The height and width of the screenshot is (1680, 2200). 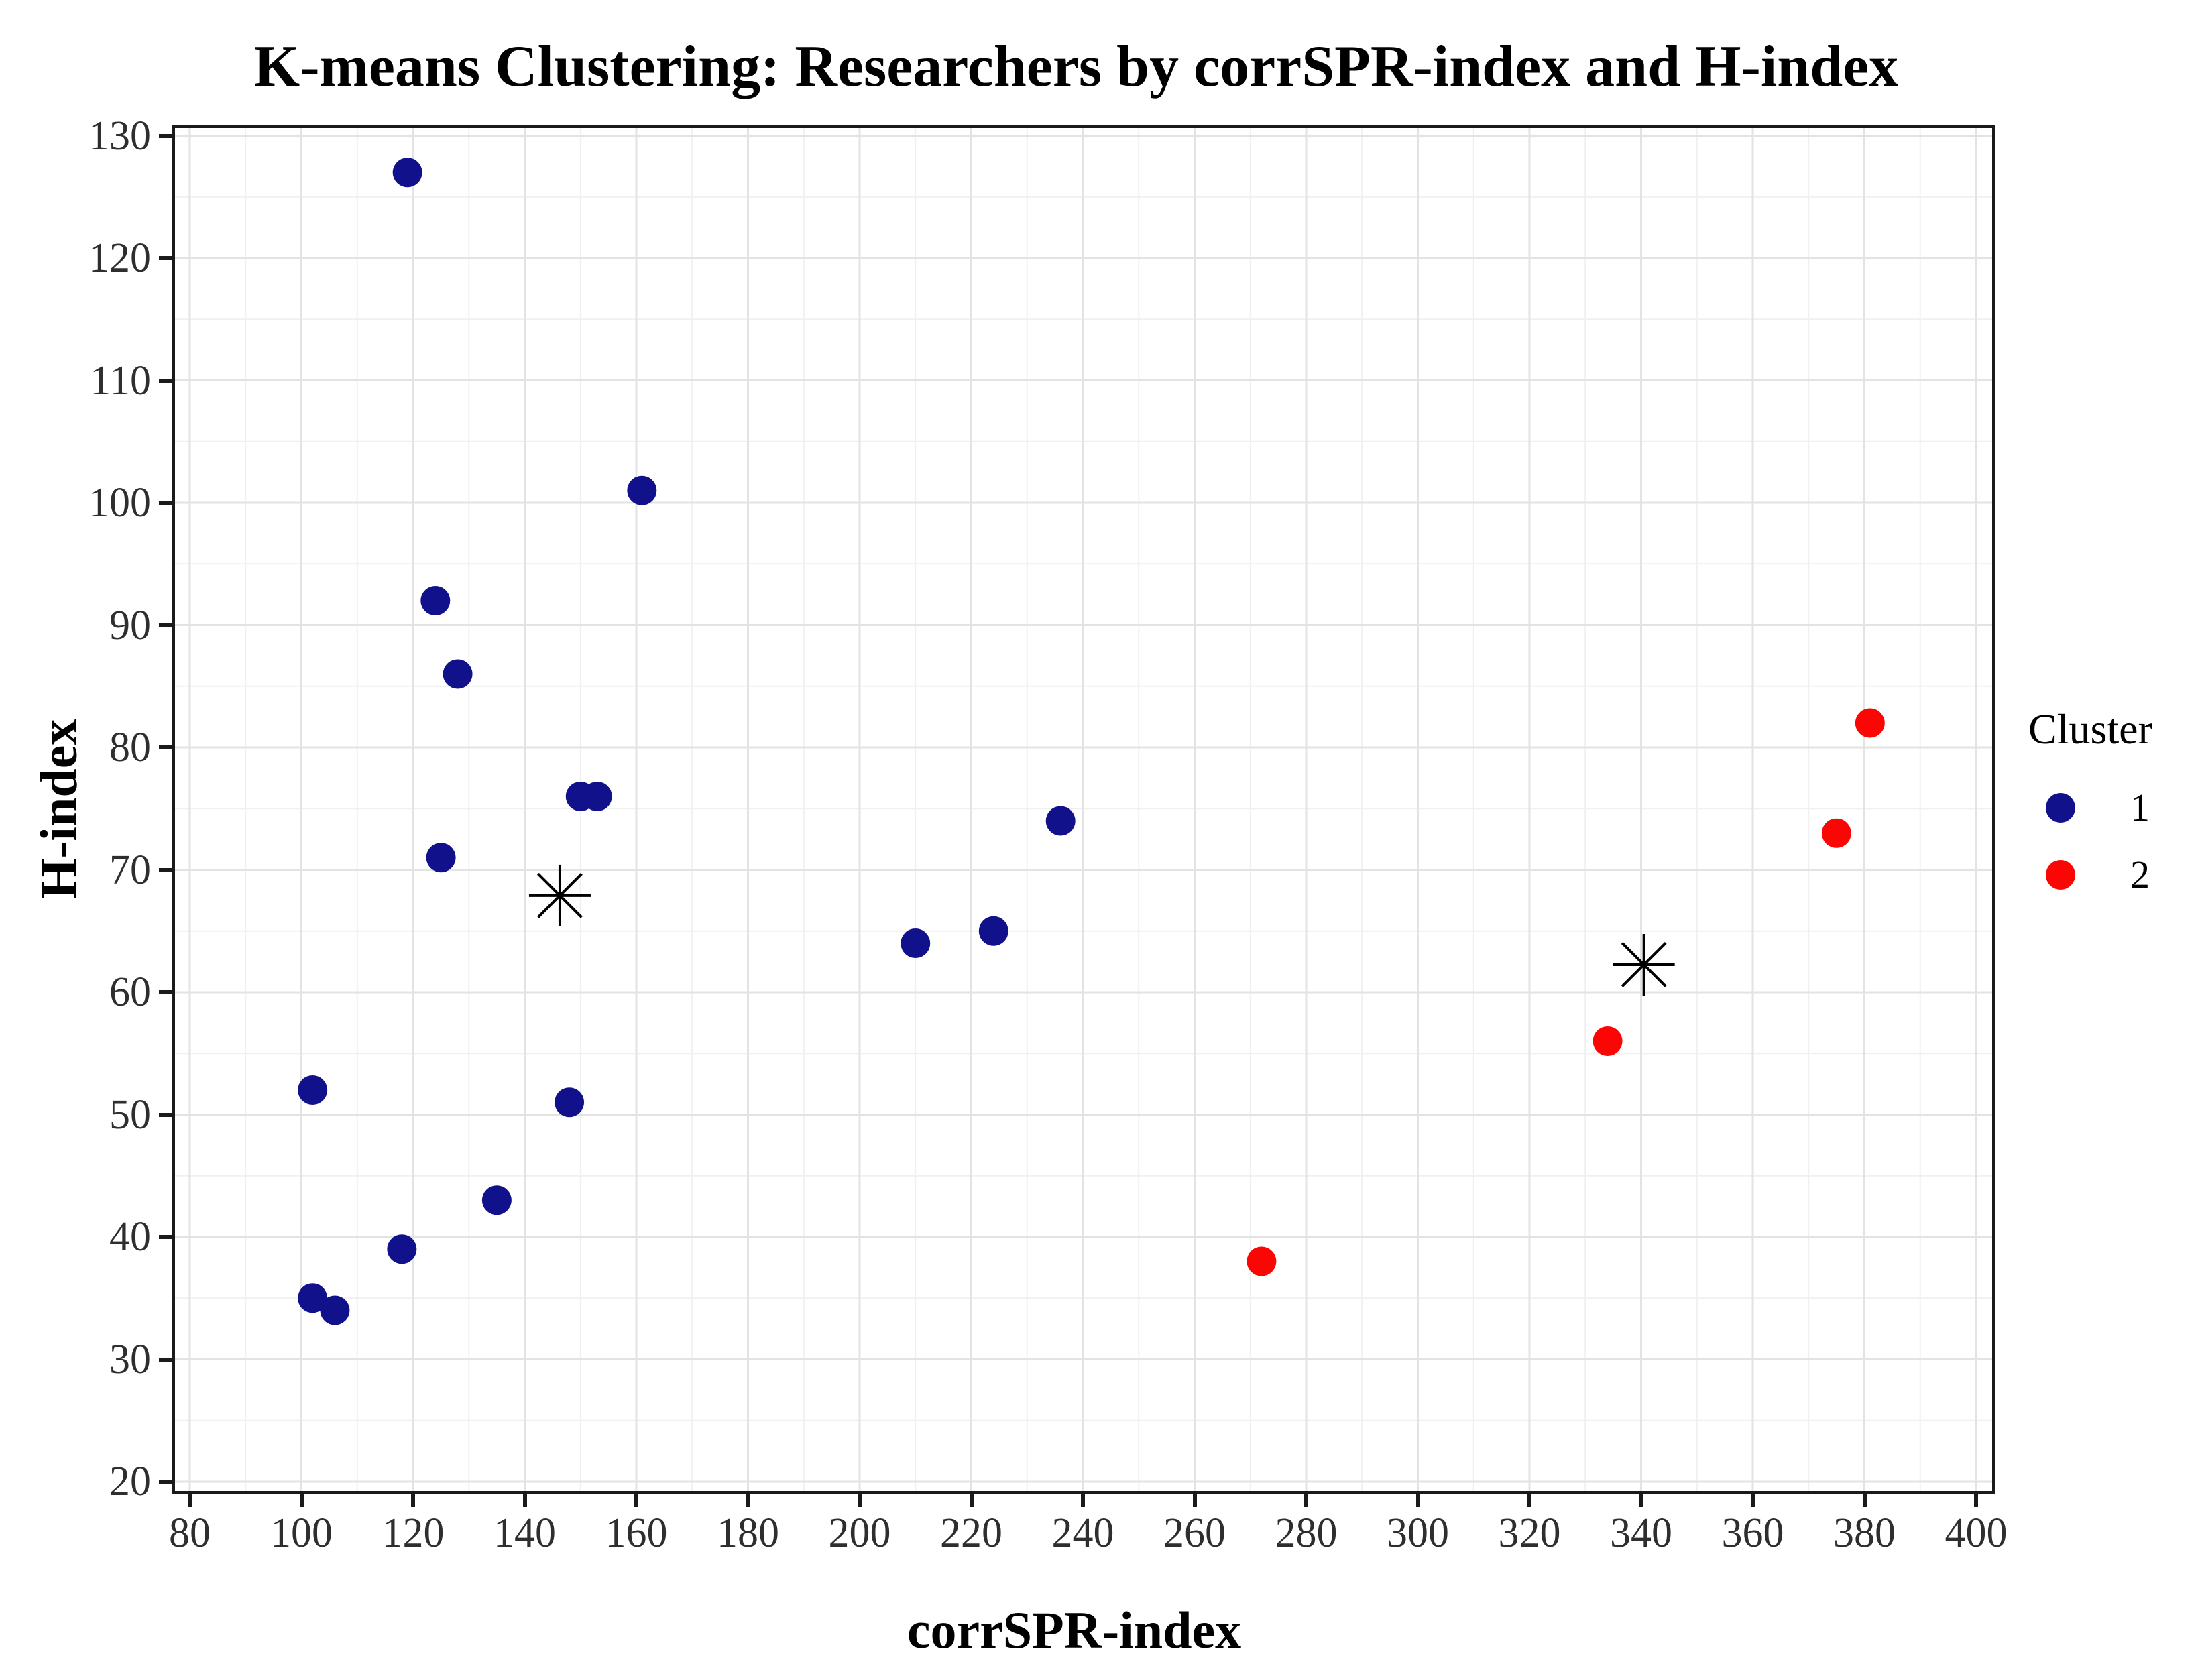 What do you see at coordinates (859, 1533) in the screenshot?
I see `x-tick-label: 200` at bounding box center [859, 1533].